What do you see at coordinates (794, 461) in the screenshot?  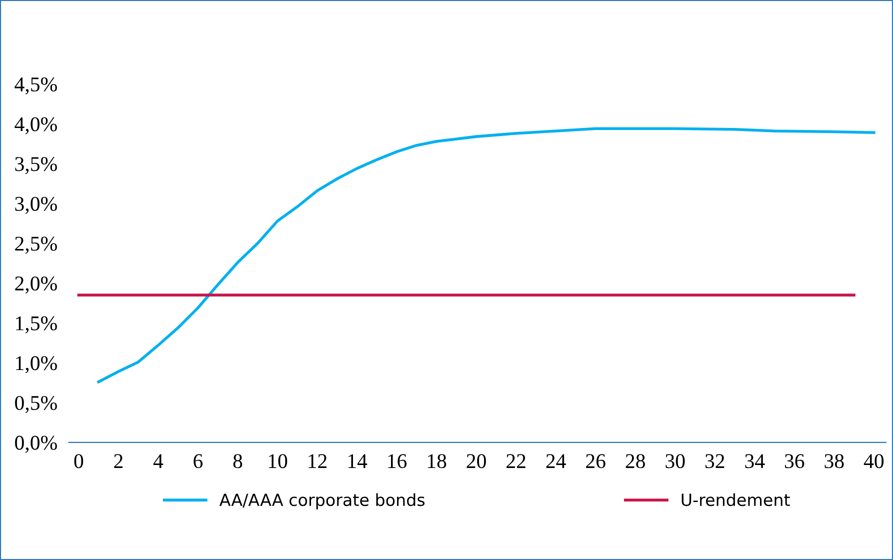 I see `x-tick-label: 36` at bounding box center [794, 461].